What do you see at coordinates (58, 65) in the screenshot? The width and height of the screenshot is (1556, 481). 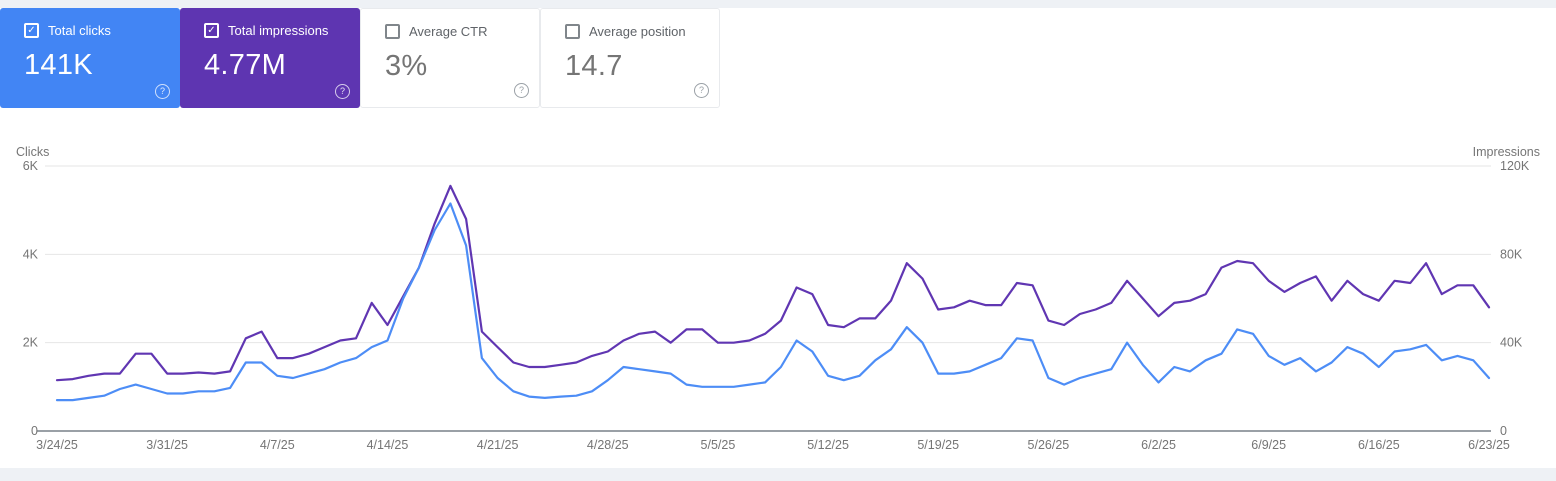 I see `metric-value: 141K` at bounding box center [58, 65].